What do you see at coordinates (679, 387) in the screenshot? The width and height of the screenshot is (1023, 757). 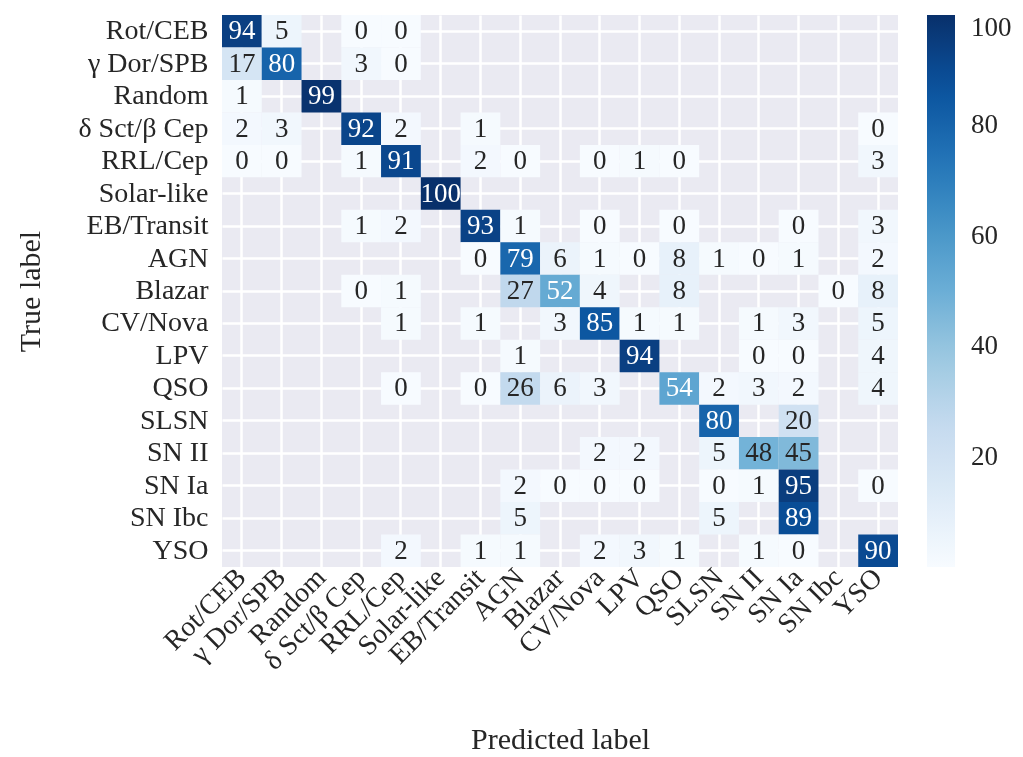 I see `data-label: 54` at bounding box center [679, 387].